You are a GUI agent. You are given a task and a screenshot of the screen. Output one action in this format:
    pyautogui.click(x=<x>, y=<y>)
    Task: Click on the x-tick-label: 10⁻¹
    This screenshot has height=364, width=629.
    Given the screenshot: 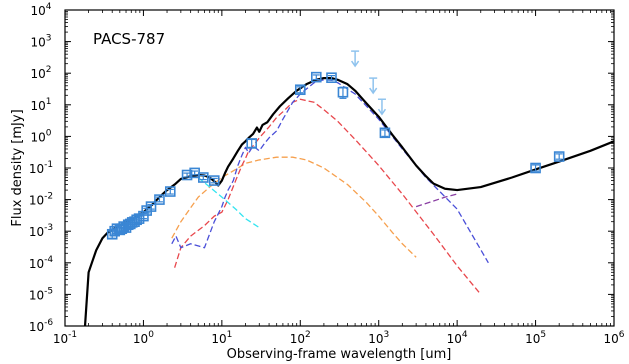 What is the action you would take?
    pyautogui.click(x=65, y=338)
    